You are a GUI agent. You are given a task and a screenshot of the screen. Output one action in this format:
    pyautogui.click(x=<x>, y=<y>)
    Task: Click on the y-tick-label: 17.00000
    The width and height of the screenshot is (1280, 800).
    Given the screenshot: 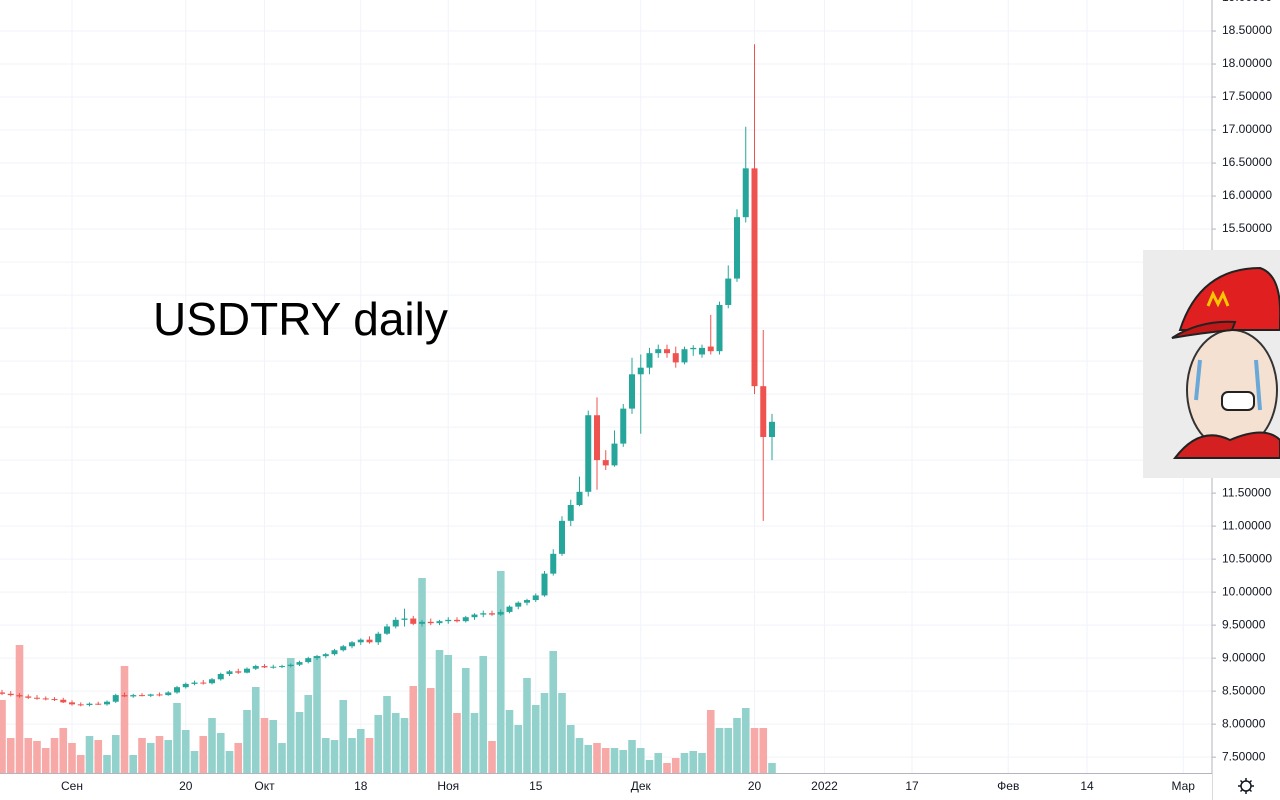 What is the action you would take?
    pyautogui.click(x=1247, y=129)
    